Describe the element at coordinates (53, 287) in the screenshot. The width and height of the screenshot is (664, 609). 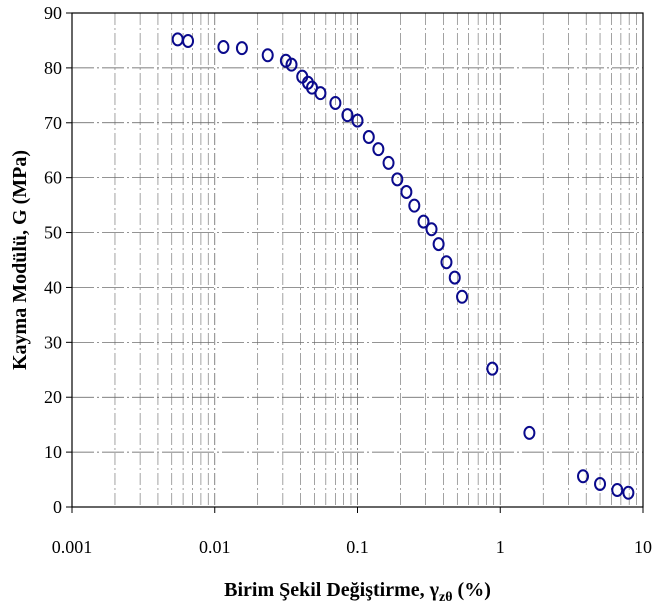
I see `y-tick-label: 40` at that location.